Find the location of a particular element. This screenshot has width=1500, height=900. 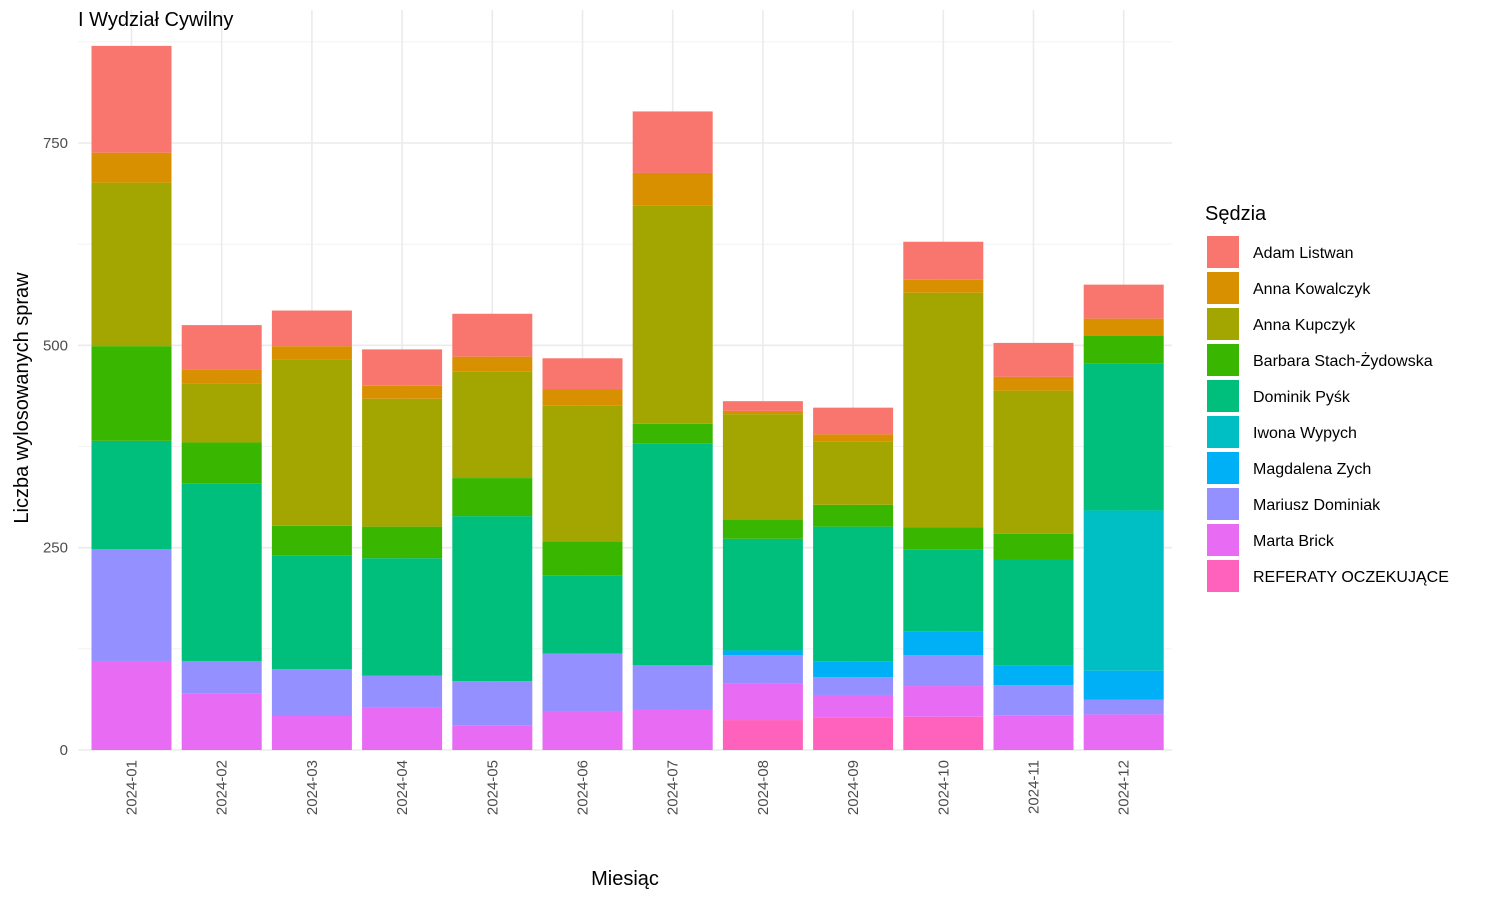

x-tick-label: 2024-03 is located at coordinates (312, 787).